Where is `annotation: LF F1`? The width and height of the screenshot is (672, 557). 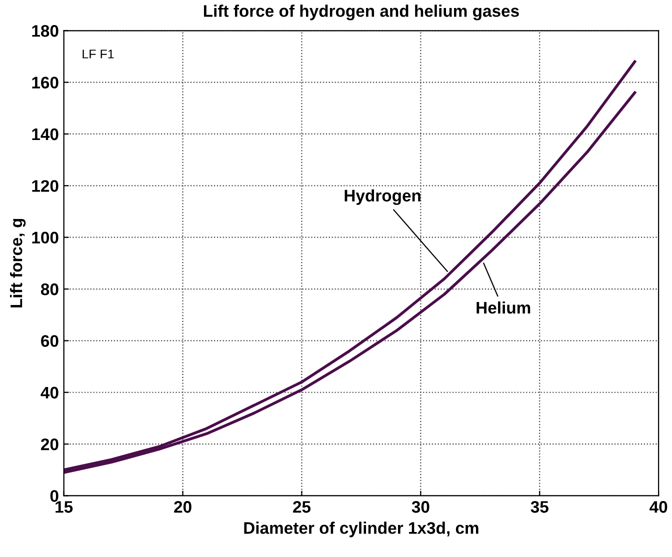
annotation: LF F1 is located at coordinates (98, 54).